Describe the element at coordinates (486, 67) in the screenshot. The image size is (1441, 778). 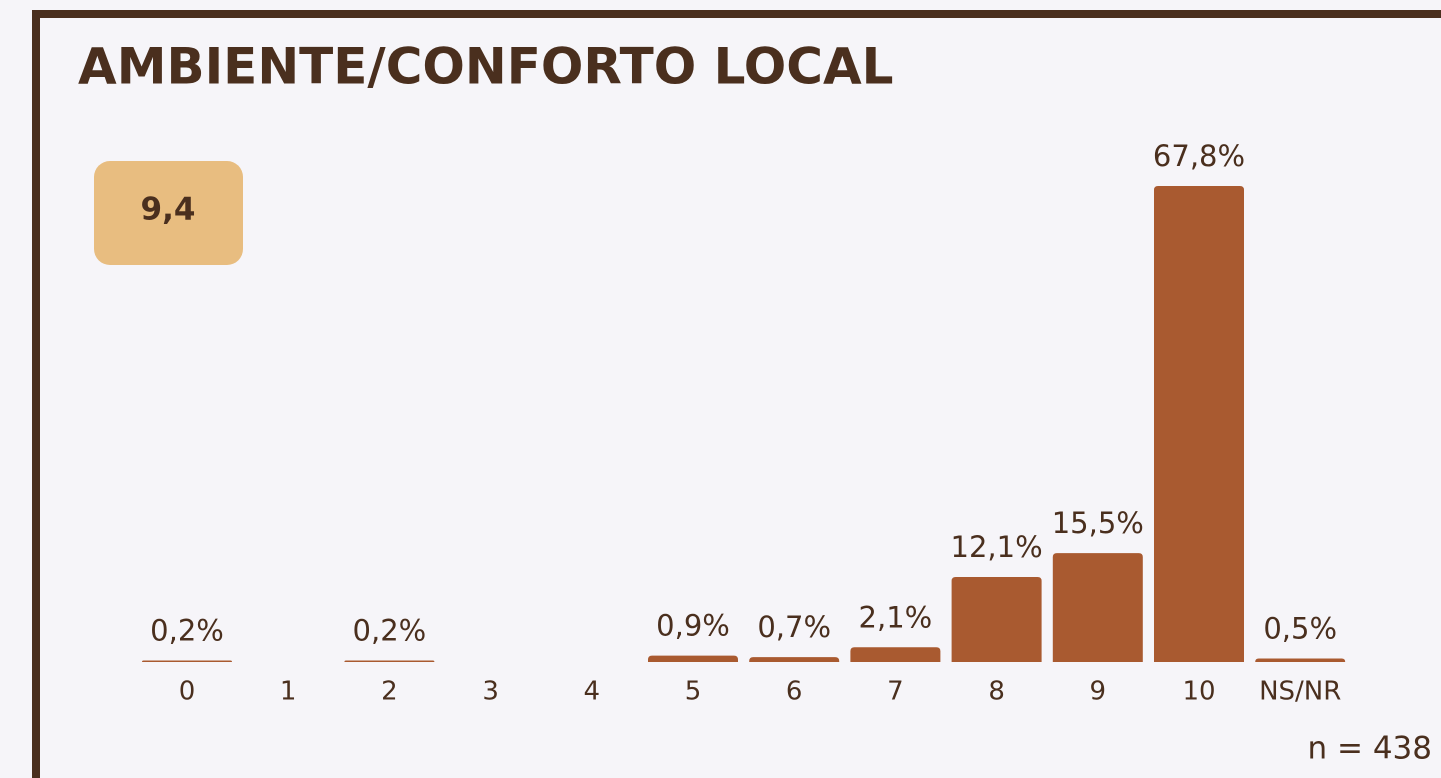
I see `chart-title: AMBIENTE/CONFORTO LOCAL` at that location.